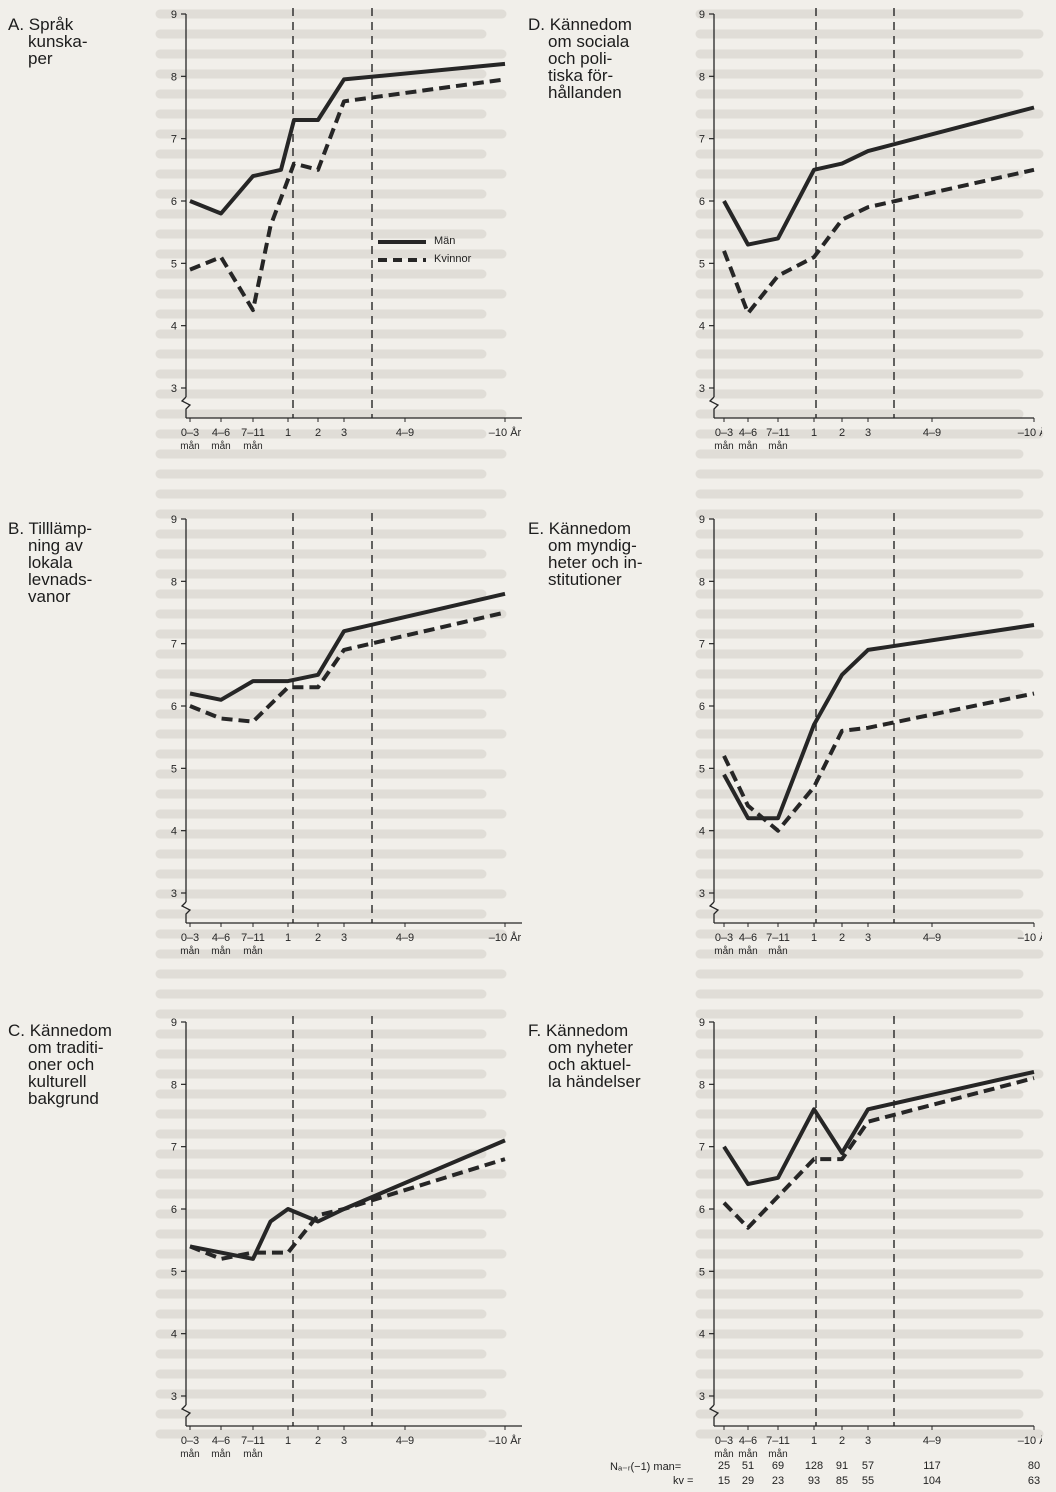 This screenshot has width=1056, height=1492. What do you see at coordinates (585, 579) in the screenshot?
I see `panel-title-line: stitutioner` at bounding box center [585, 579].